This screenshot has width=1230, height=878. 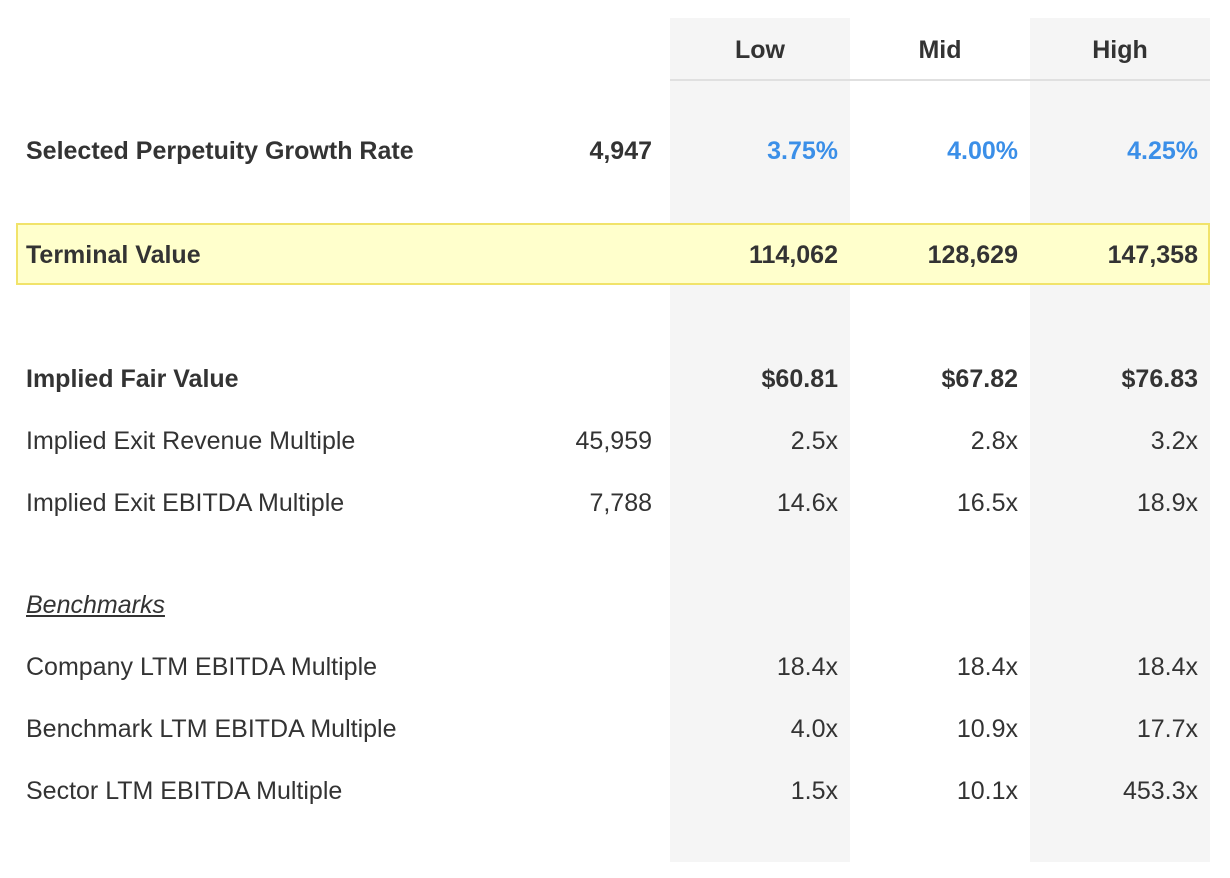 What do you see at coordinates (1167, 503) in the screenshot?
I see `exit-ebitda-high: 18.9x` at bounding box center [1167, 503].